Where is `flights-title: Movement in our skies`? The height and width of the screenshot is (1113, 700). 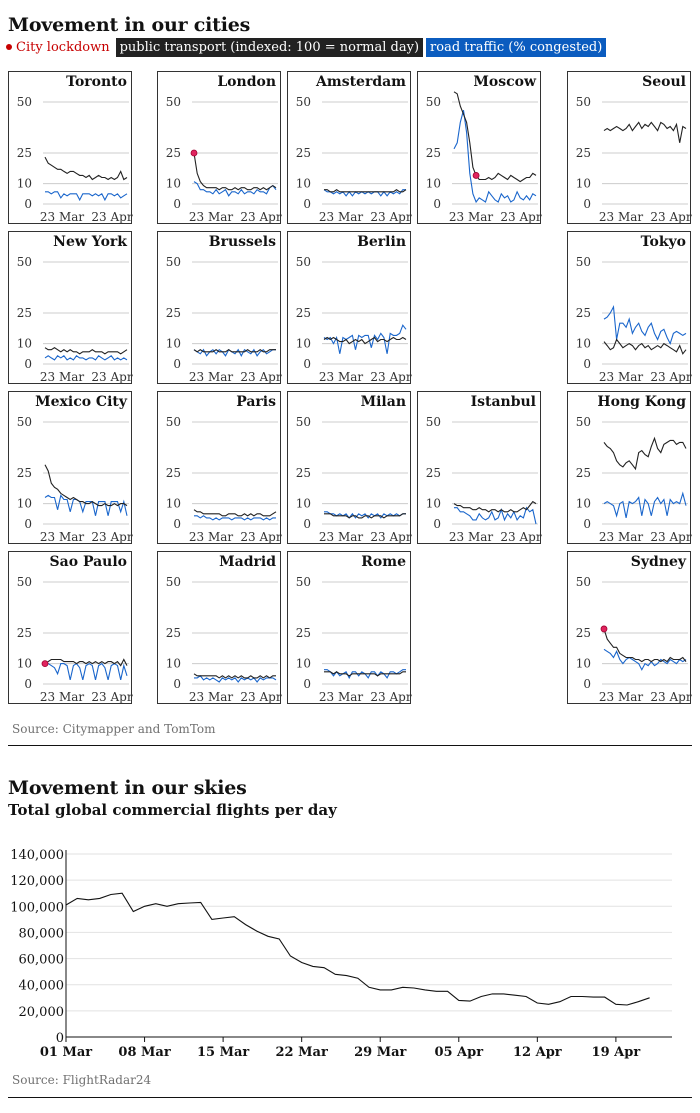 flights-title: Movement in our skies is located at coordinates (127, 788).